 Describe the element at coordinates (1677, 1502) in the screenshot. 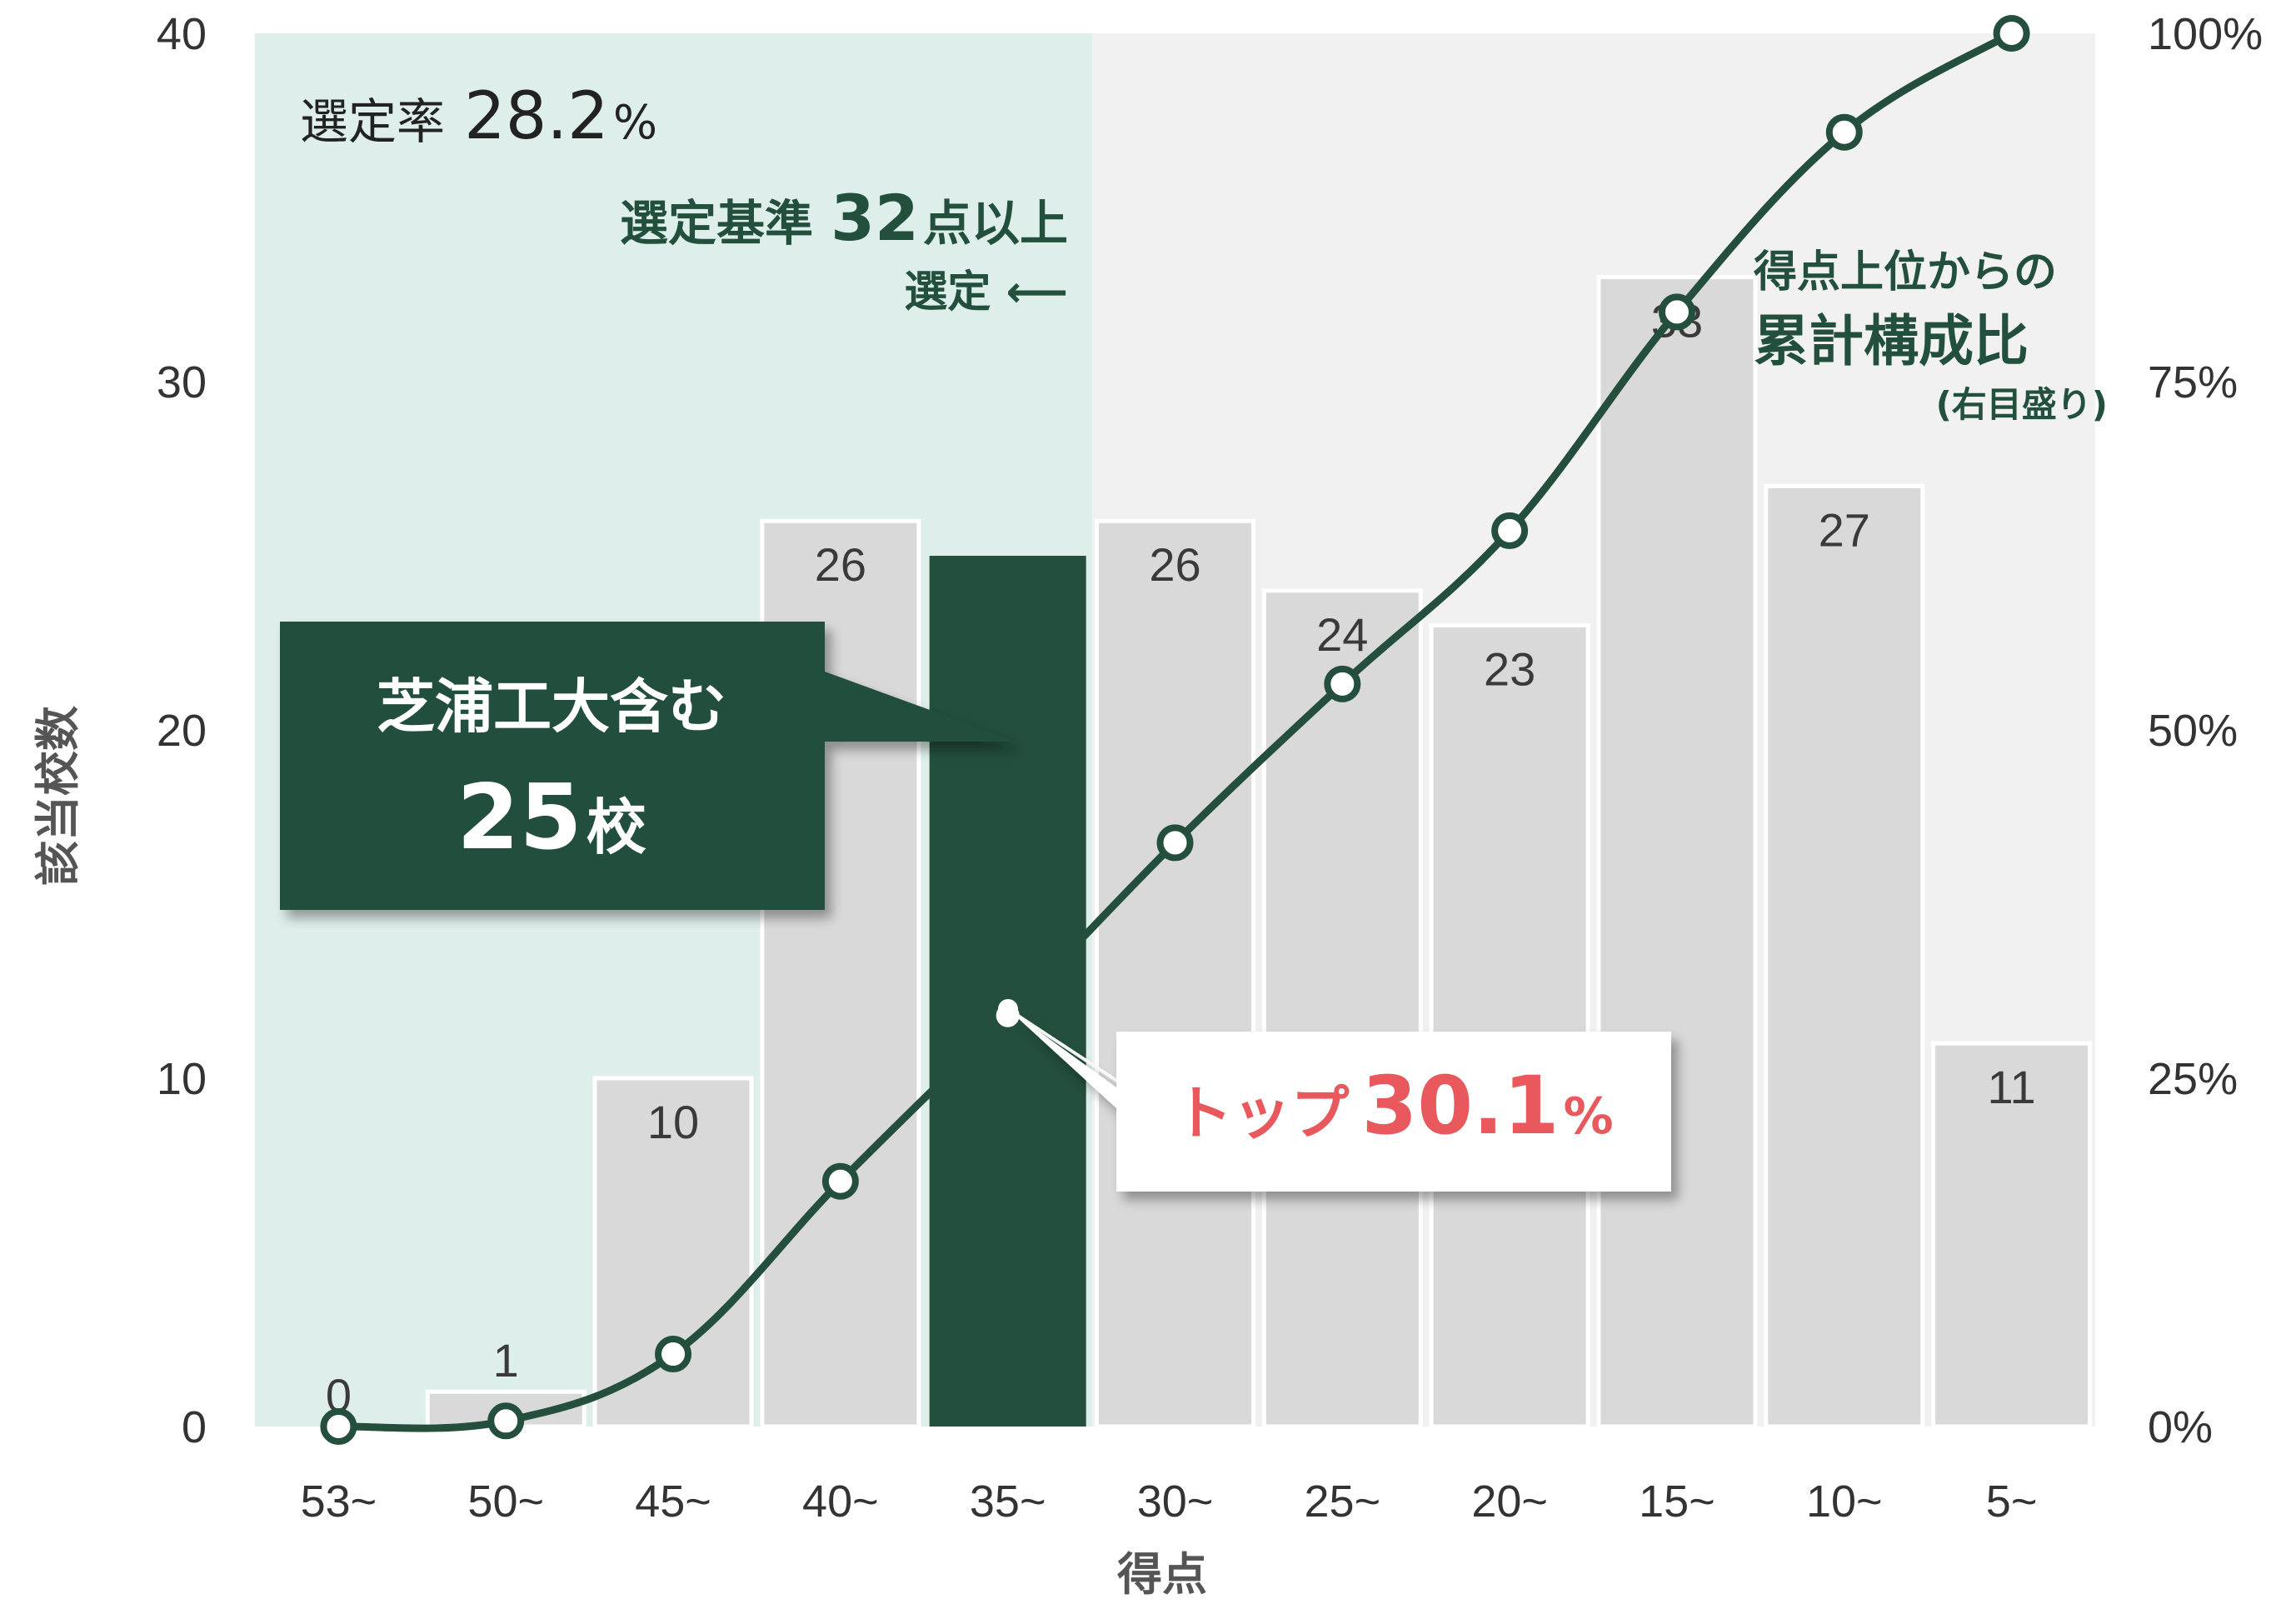

I see `x-tick-label-8: 15~` at that location.